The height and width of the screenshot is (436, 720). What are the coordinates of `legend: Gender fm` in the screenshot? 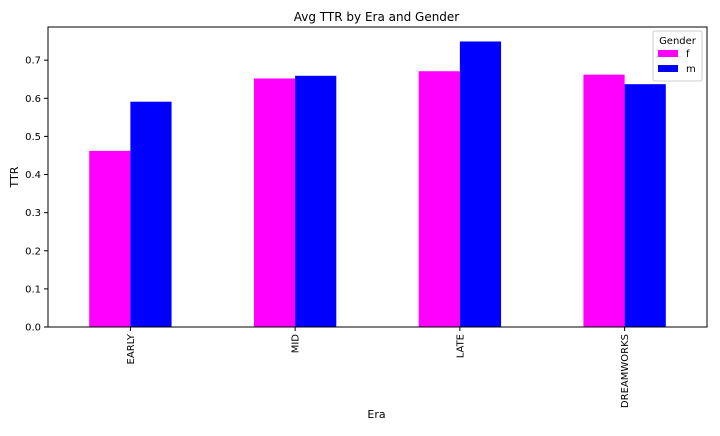 It's located at (677, 56).